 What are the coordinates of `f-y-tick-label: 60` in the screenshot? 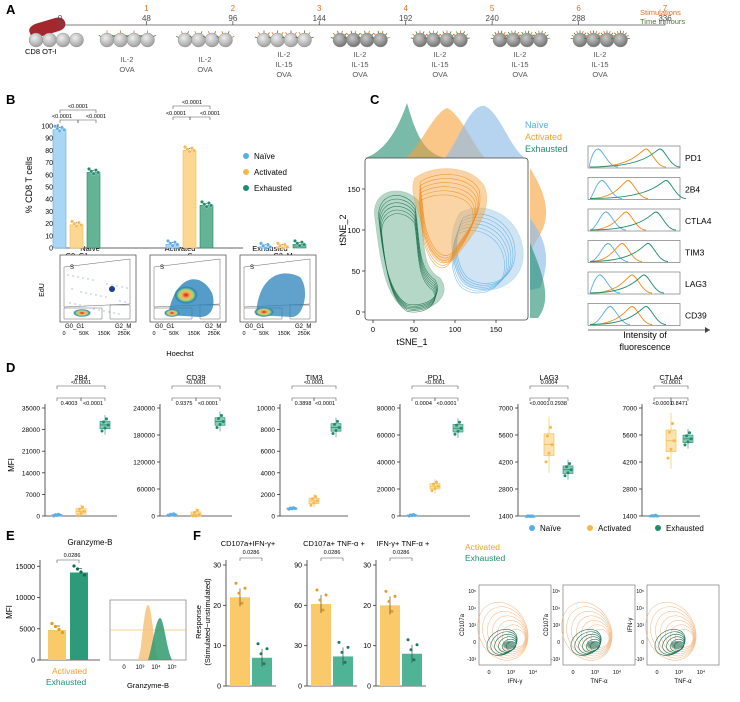 It's located at (298, 606).